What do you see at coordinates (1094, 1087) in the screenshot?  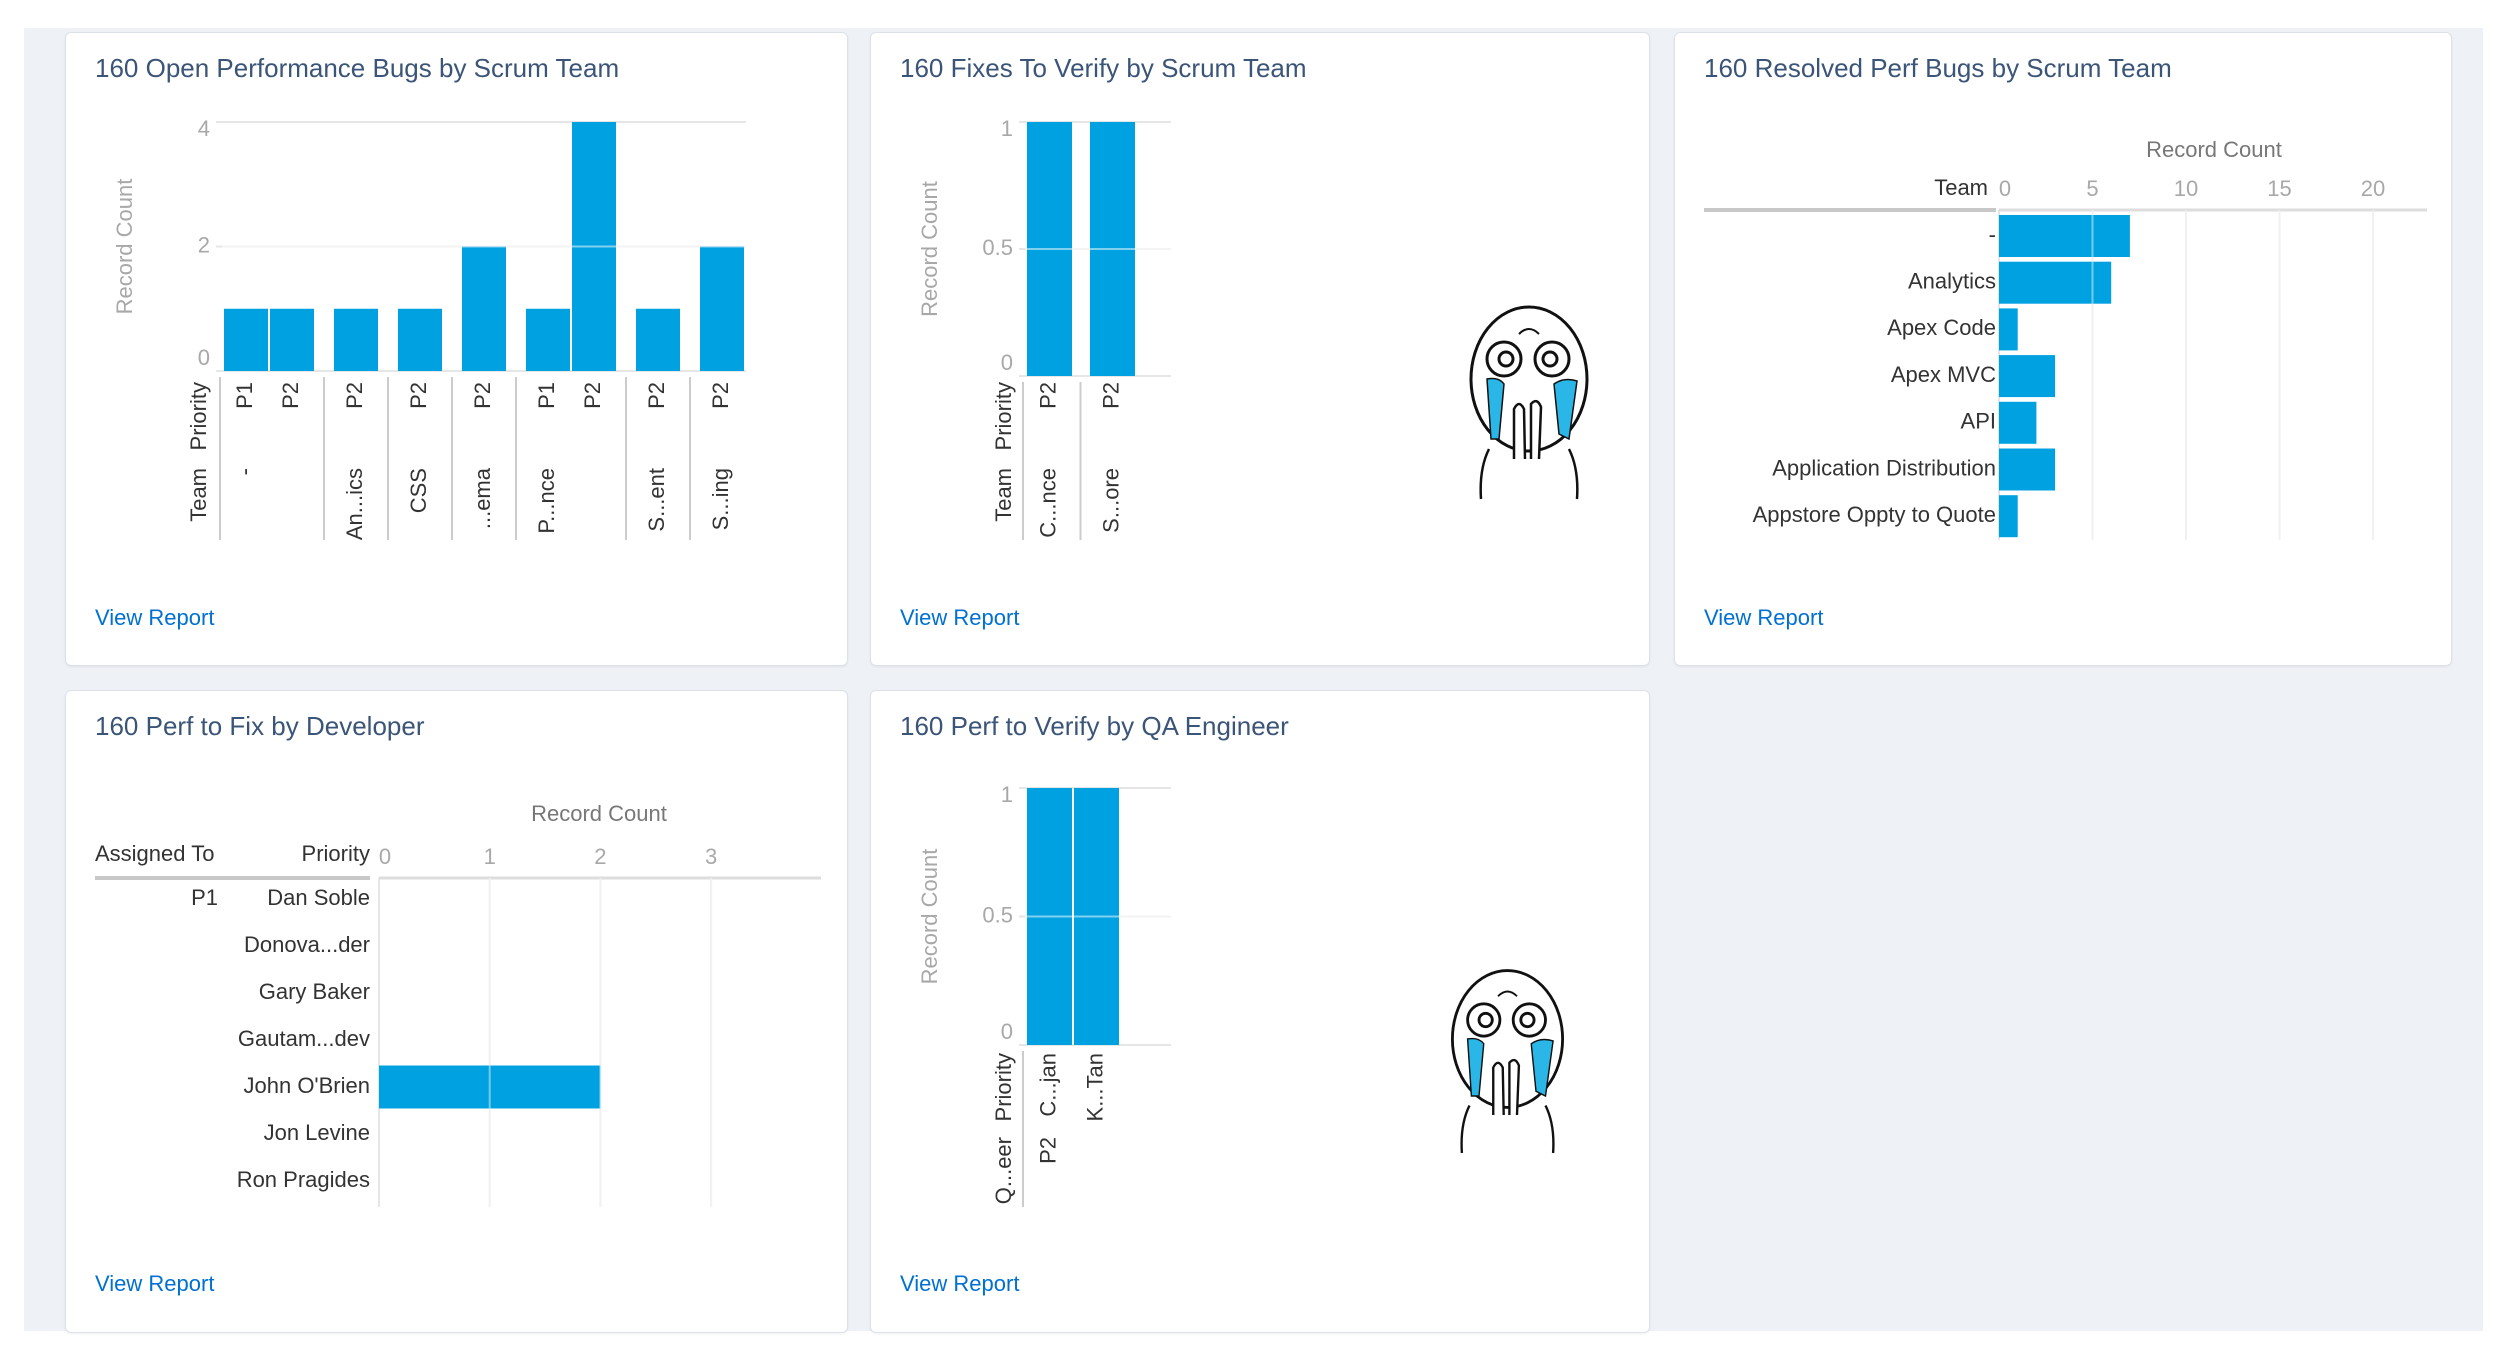 I see `bar-label: K...Tan` at bounding box center [1094, 1087].